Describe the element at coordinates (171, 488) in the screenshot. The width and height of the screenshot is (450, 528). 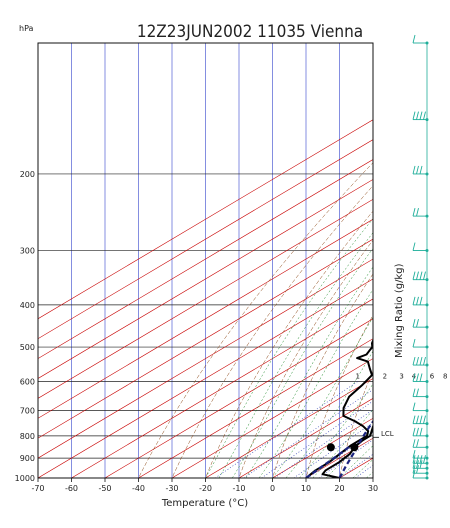
I see `x-tick-label: -30` at that location.